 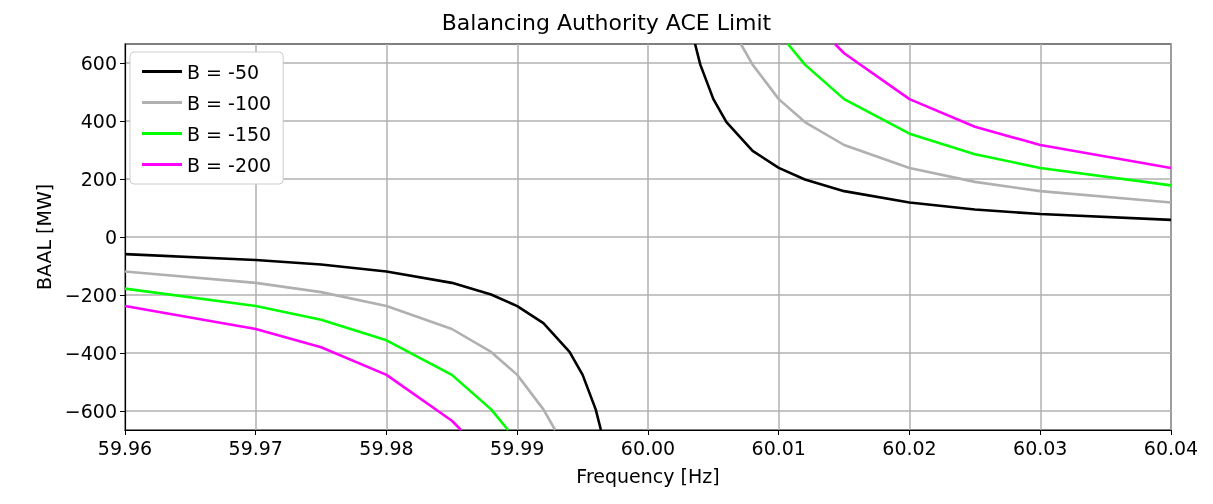 I want to click on legend-label: B = -200, so click(x=229, y=164).